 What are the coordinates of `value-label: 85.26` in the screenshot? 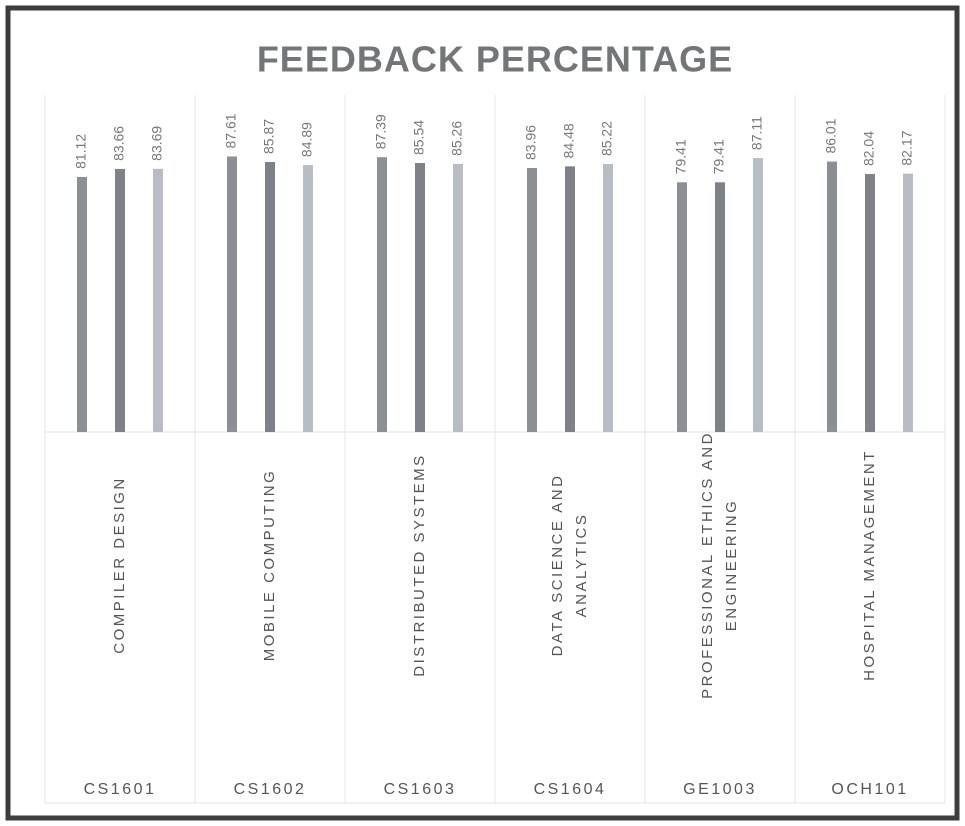 It's located at (457, 138).